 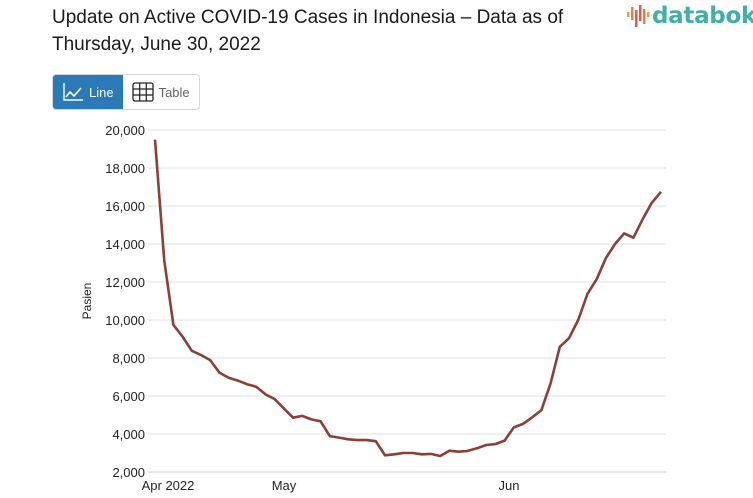 I want to click on y-tick-label: 6,000, so click(x=128, y=396).